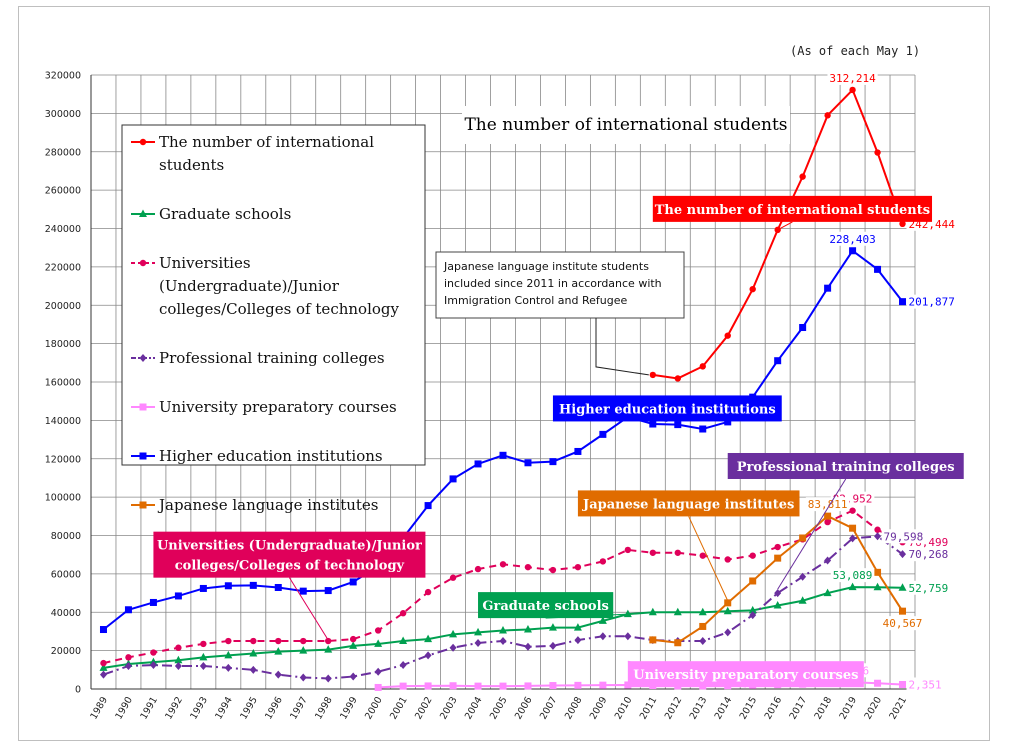 The width and height of the screenshot is (1012, 751). I want to click on chart-title-box: The number of international students, so click(626, 125).